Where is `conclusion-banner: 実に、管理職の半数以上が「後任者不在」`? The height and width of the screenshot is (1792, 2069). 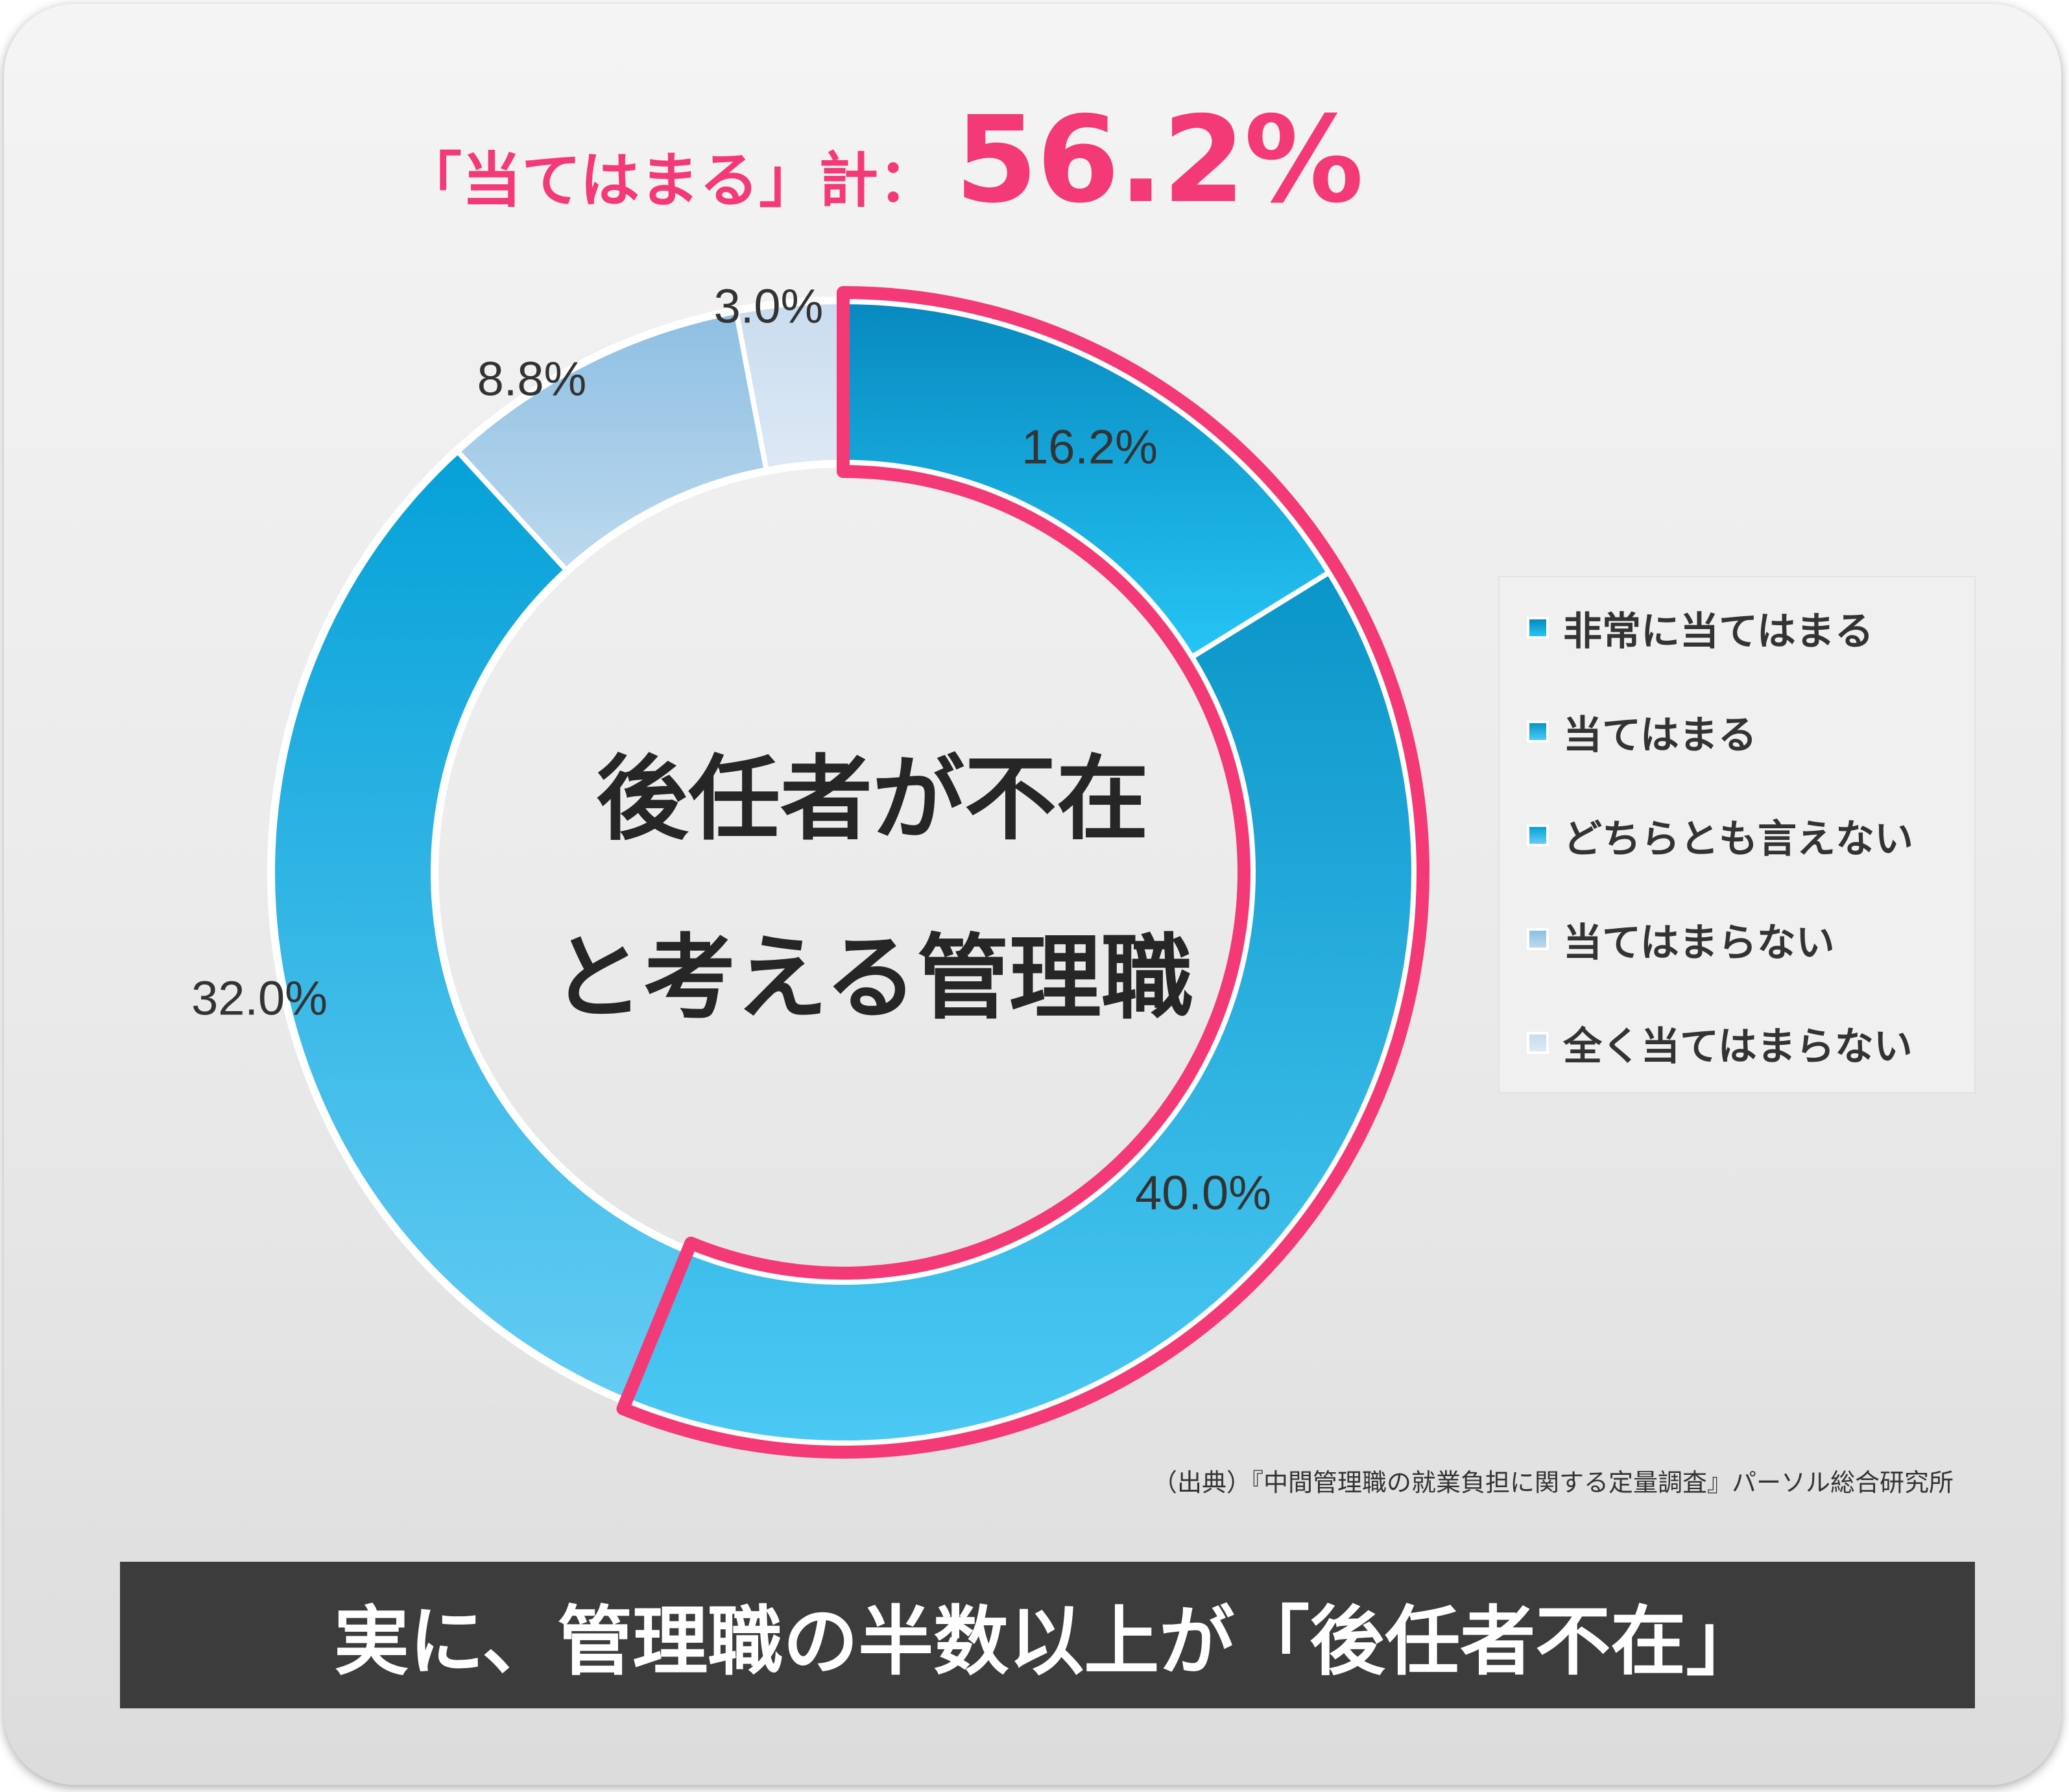 conclusion-banner: 実に、管理職の半数以上が「後任者不在」 is located at coordinates (1047, 1635).